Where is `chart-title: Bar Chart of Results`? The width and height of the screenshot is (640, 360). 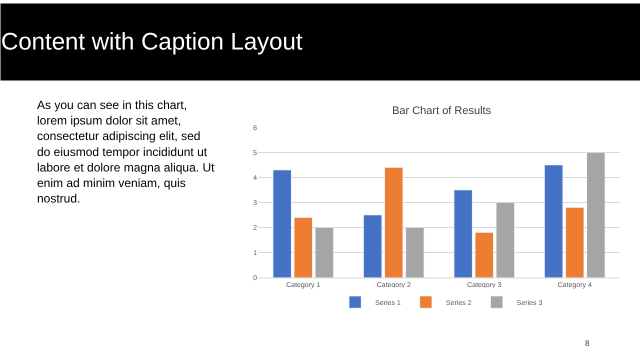
chart-title: Bar Chart of Results is located at coordinates (442, 110).